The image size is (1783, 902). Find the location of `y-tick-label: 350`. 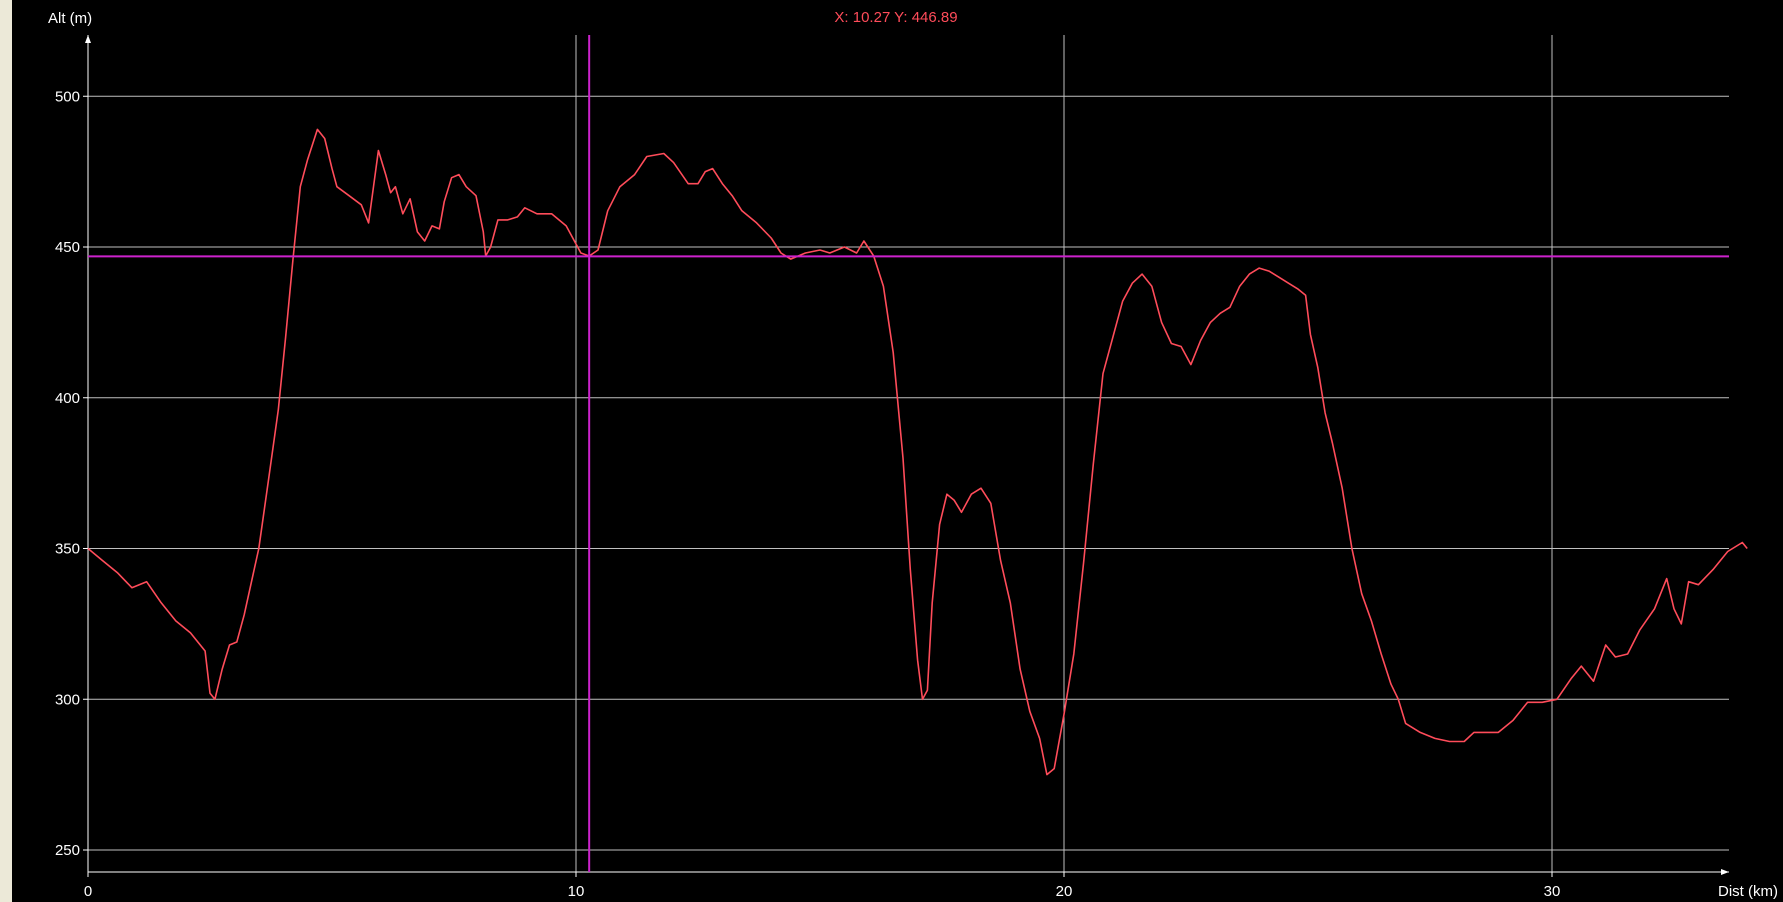

y-tick-label: 350 is located at coordinates (67, 549).